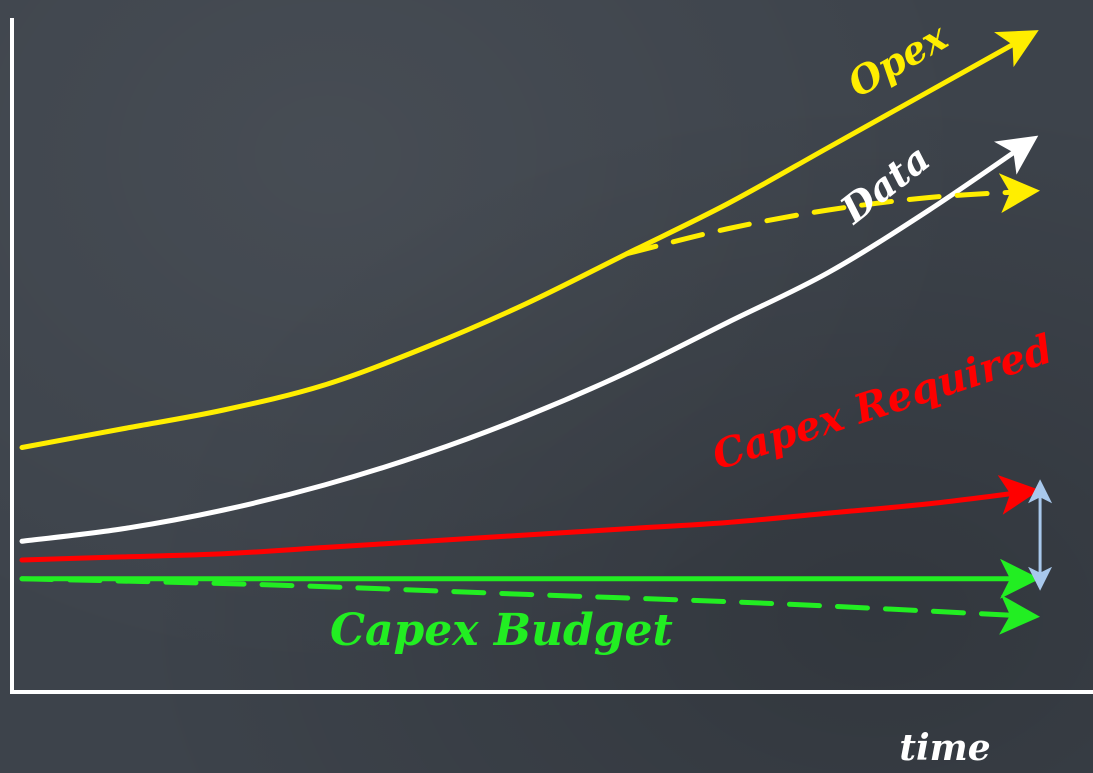 This screenshot has width=1093, height=773. I want to click on series-label-capex-required: Capex Required, so click(883, 402).